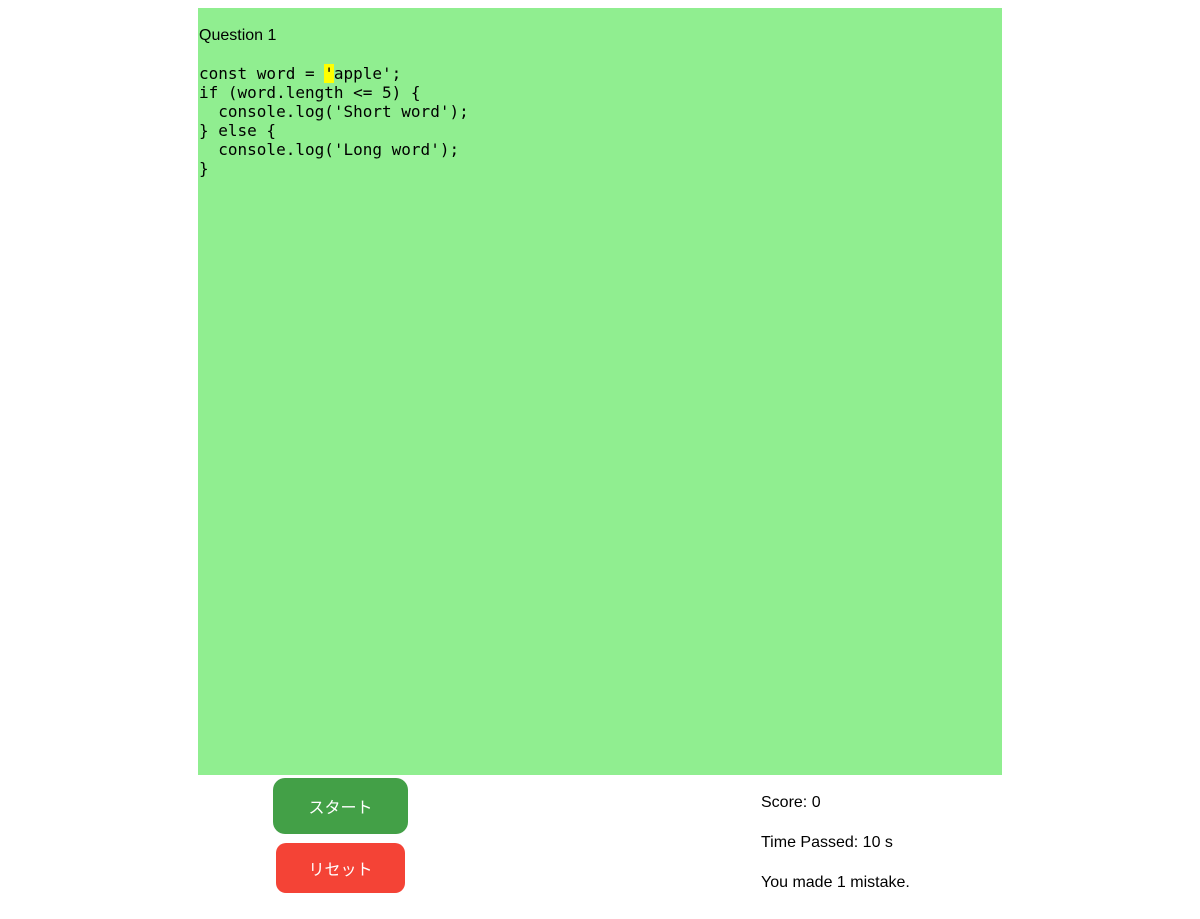 The image size is (1200, 919). I want to click on mistake-text: You made 1 mistake., so click(835, 882).